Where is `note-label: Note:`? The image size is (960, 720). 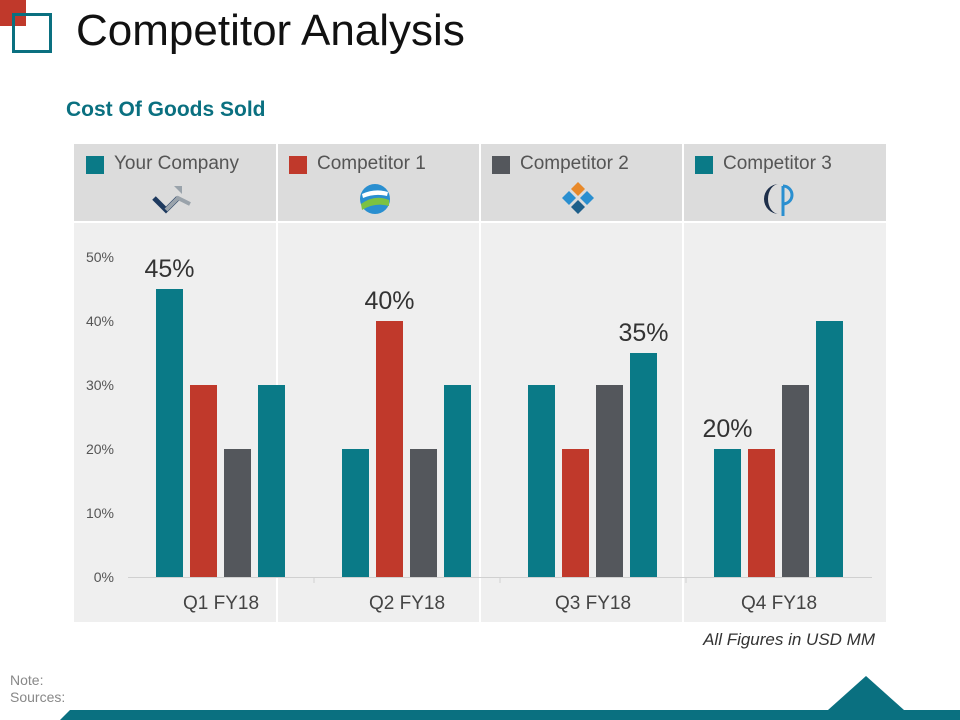 note-label: Note: is located at coordinates (27, 680).